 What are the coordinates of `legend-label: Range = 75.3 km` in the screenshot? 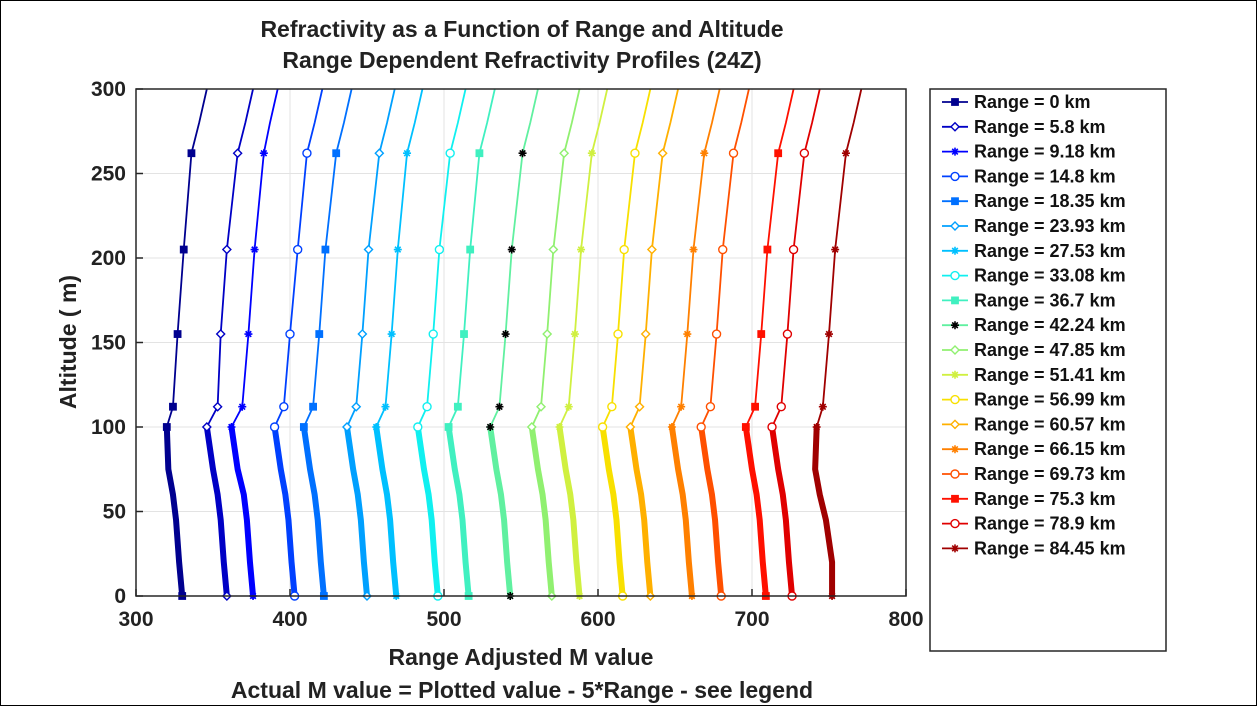 It's located at (1045, 499).